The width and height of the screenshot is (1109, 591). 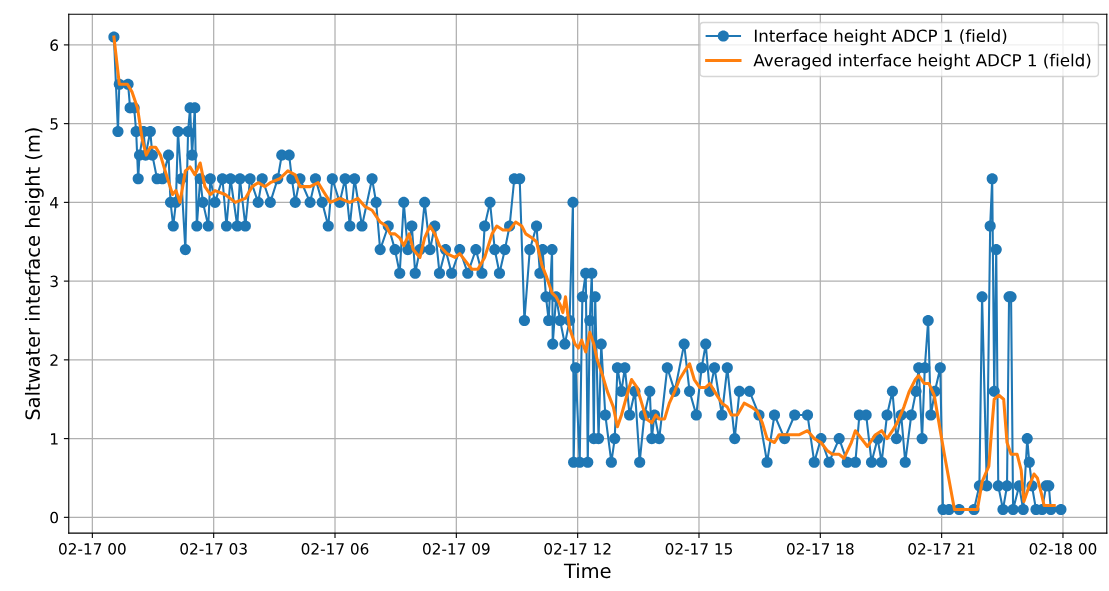 What do you see at coordinates (54, 517) in the screenshot?
I see `y-tick-label: 0` at bounding box center [54, 517].